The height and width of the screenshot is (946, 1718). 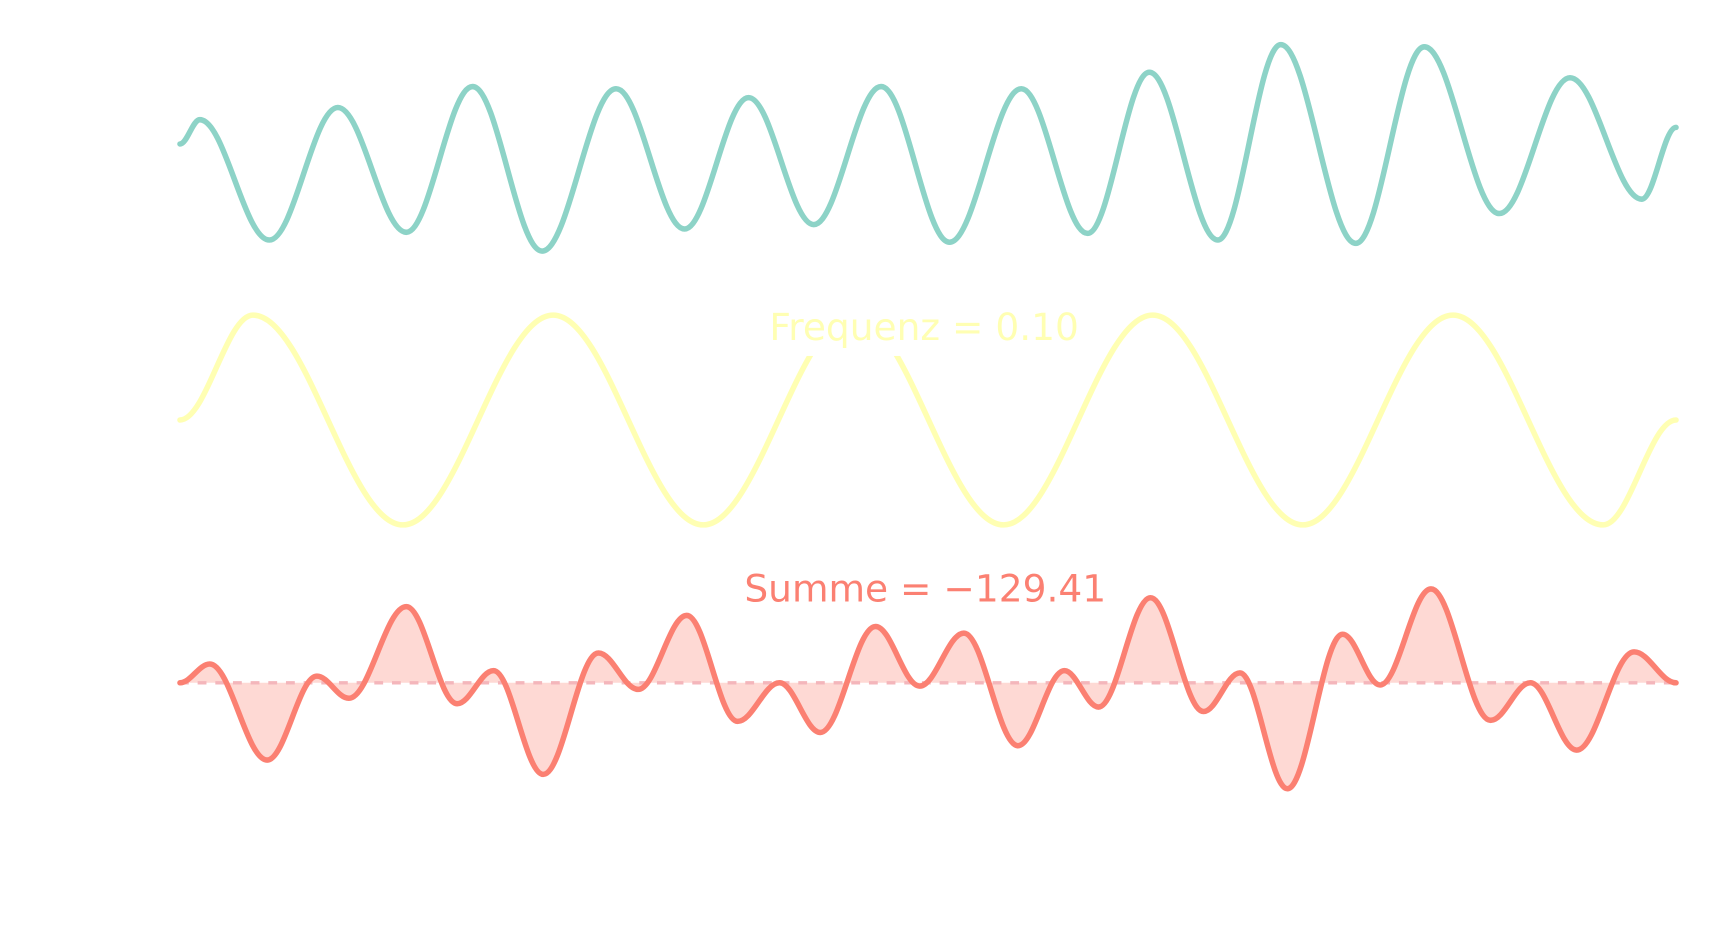 I want to click on sum-label: Summe = −129.41, so click(x=925, y=589).